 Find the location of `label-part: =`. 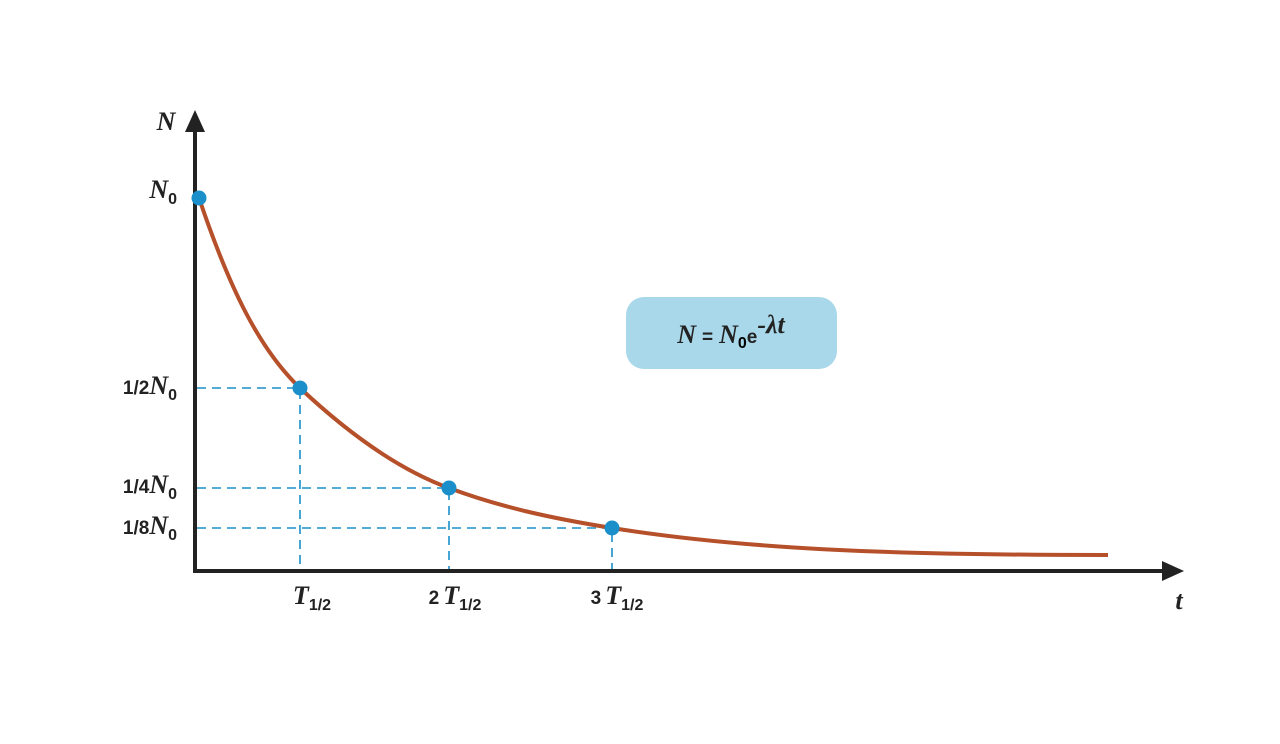

label-part: = is located at coordinates (707, 337).